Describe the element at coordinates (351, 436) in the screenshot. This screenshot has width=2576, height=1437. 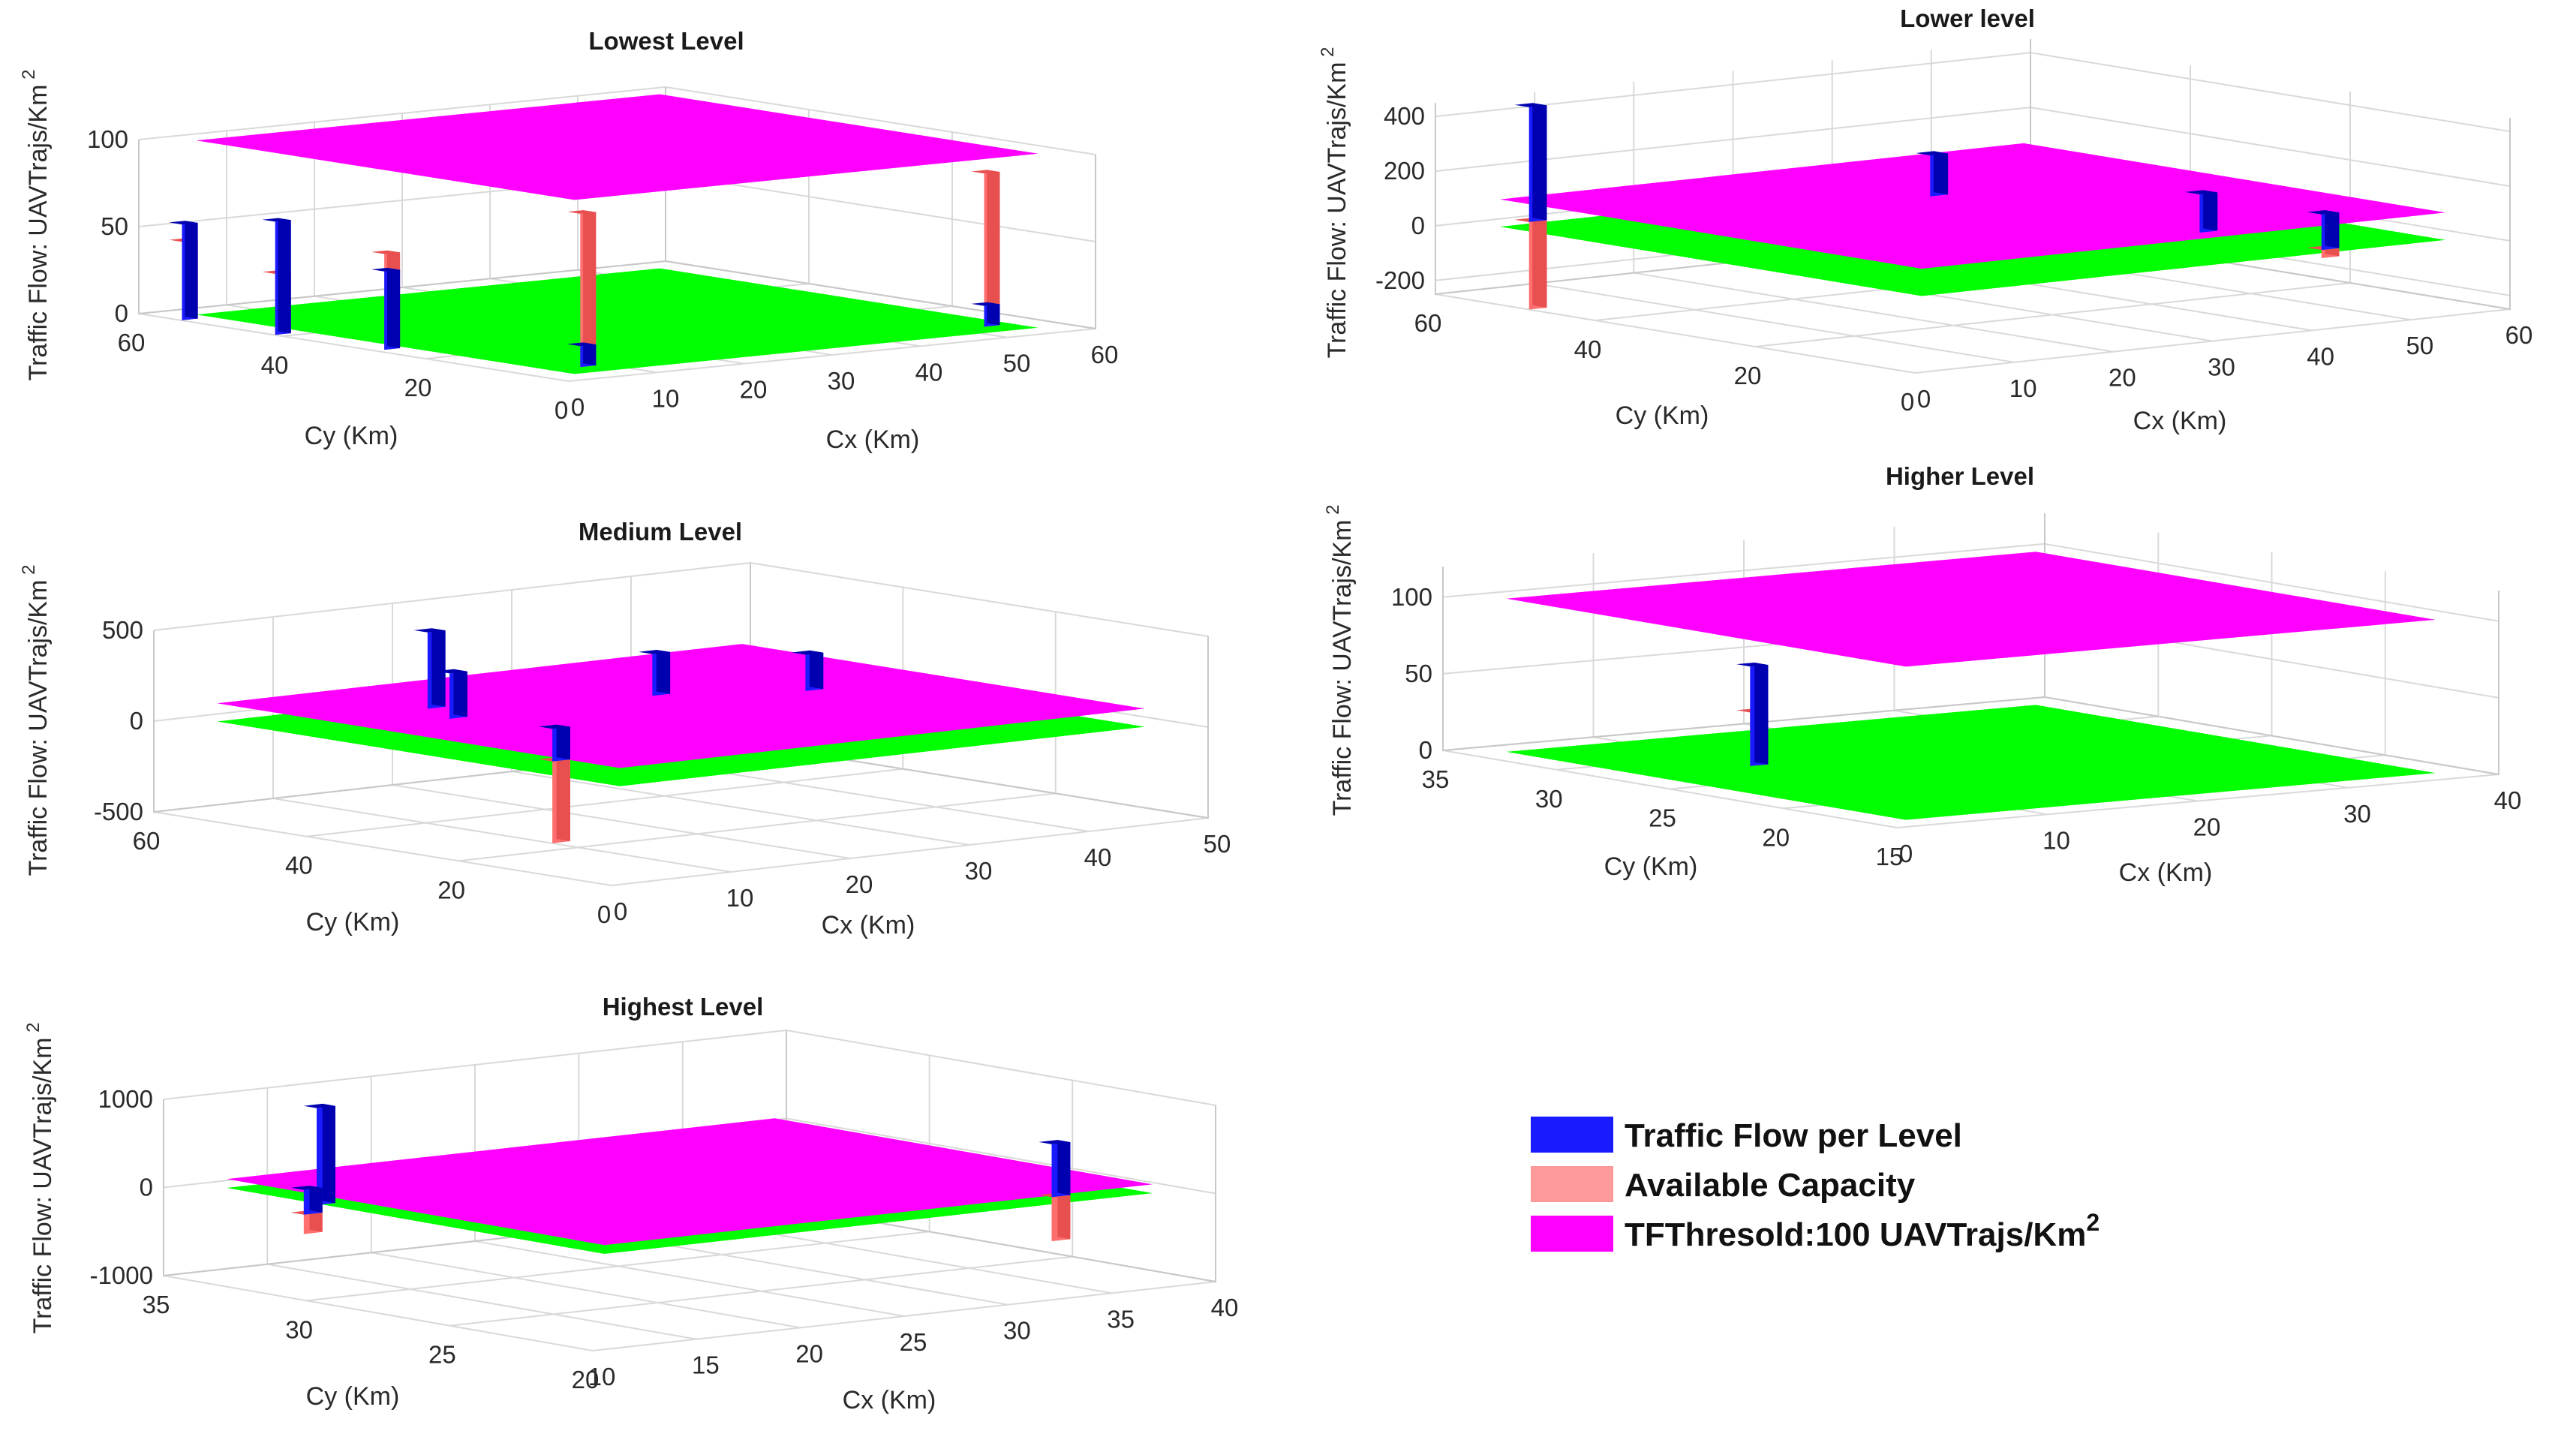
I see `y-axis-label: Cy (Km)` at that location.